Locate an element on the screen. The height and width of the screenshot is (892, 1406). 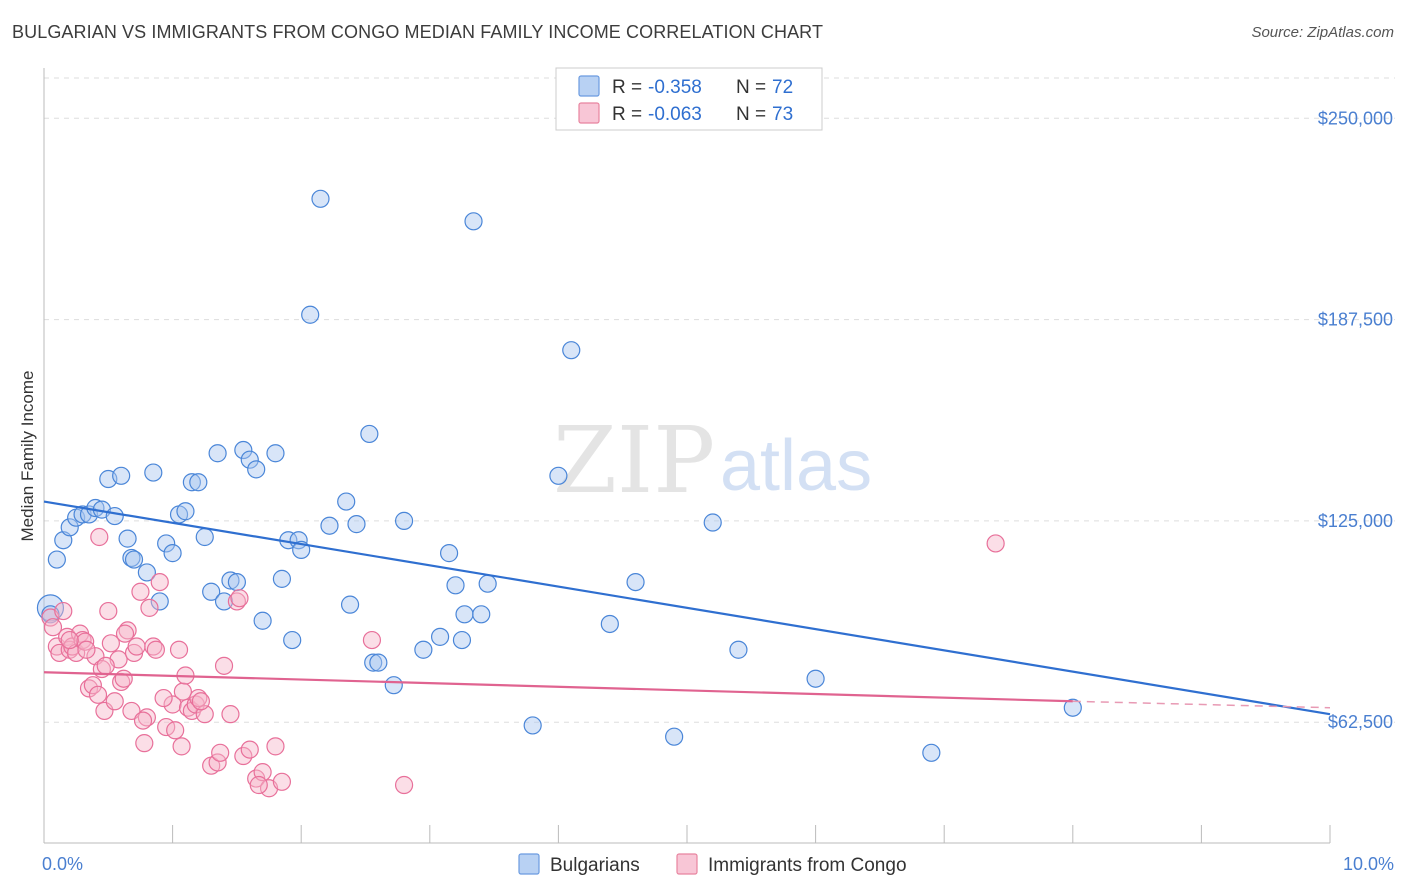
y-tick-label: $125,000 is located at coordinates (1355, 521).